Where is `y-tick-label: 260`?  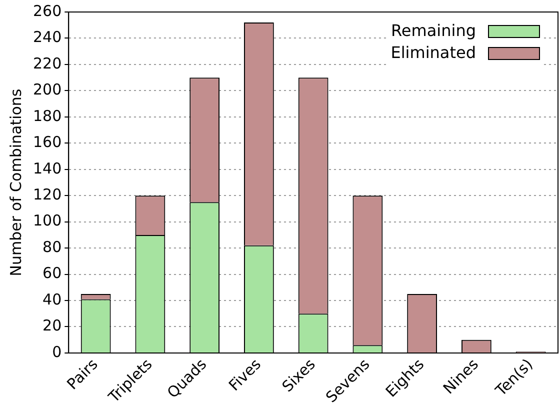 y-tick-label: 260 is located at coordinates (47, 11).